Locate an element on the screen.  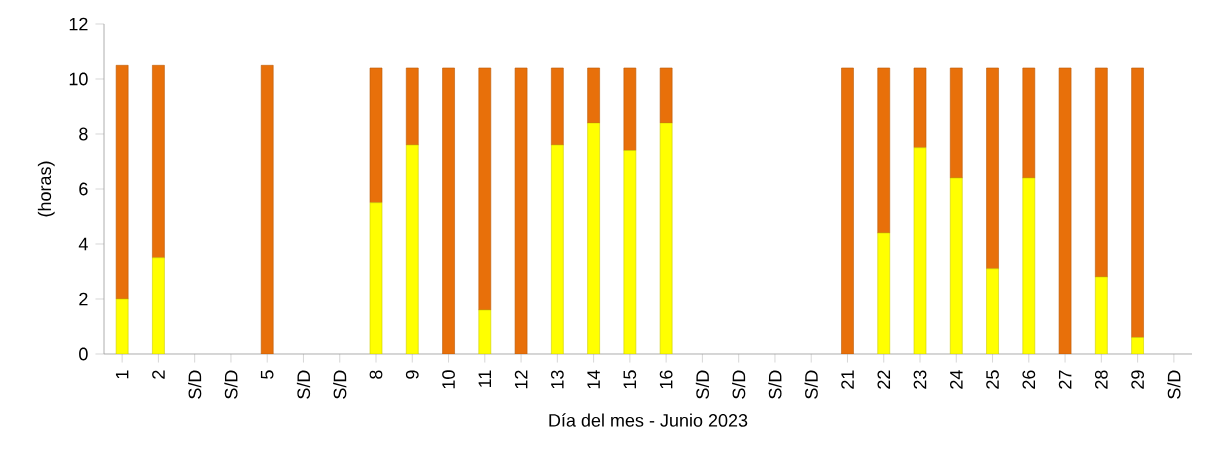
x-tick-label: 24 is located at coordinates (956, 379).